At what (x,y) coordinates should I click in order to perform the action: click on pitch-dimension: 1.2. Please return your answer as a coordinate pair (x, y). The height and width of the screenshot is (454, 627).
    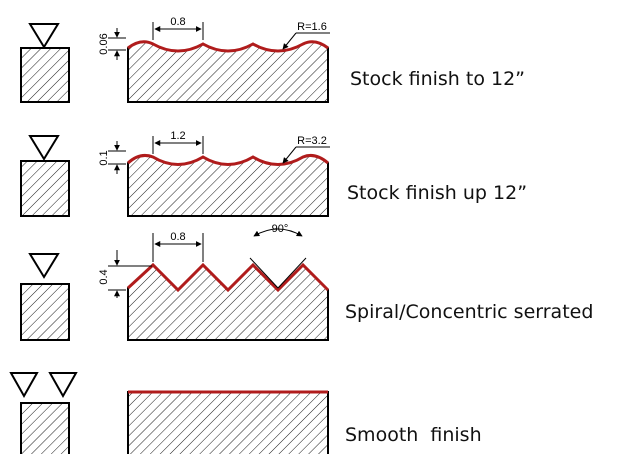
    Looking at the image, I should click on (178, 142).